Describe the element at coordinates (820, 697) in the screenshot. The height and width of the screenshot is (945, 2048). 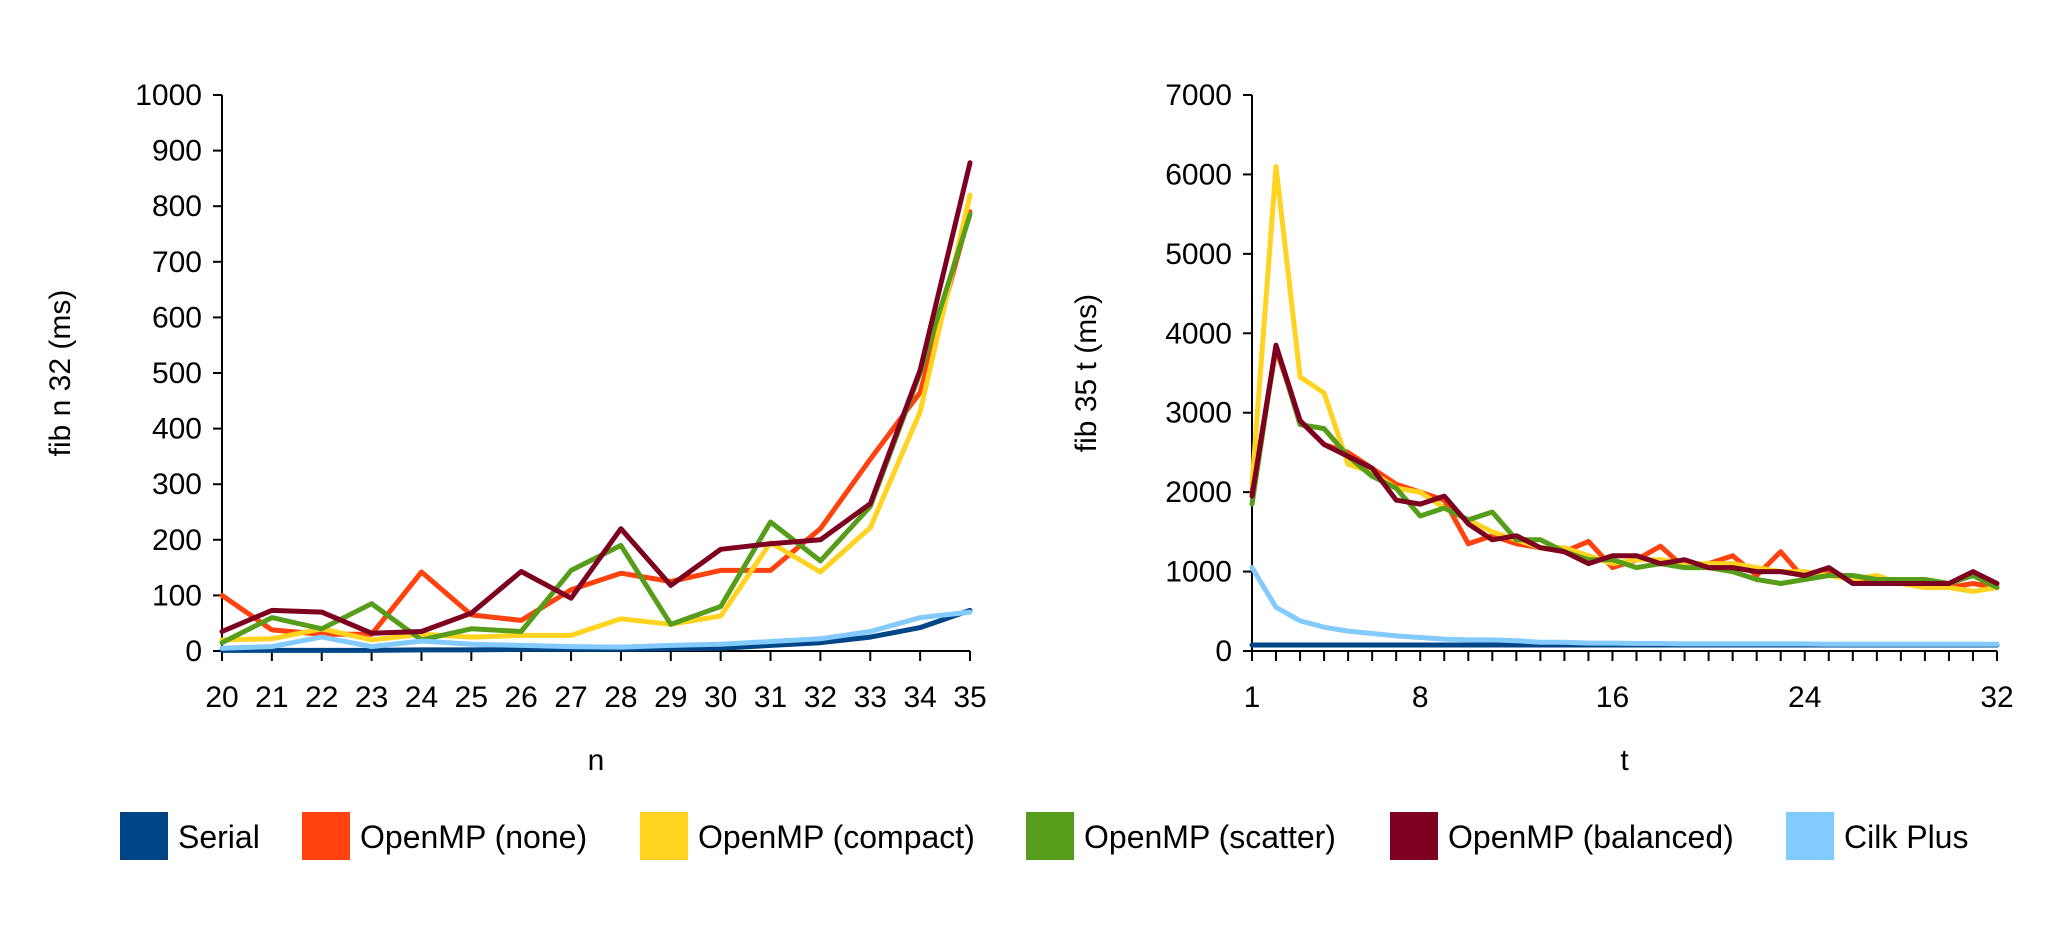
I see `chart1-x-tick-label: 32` at that location.